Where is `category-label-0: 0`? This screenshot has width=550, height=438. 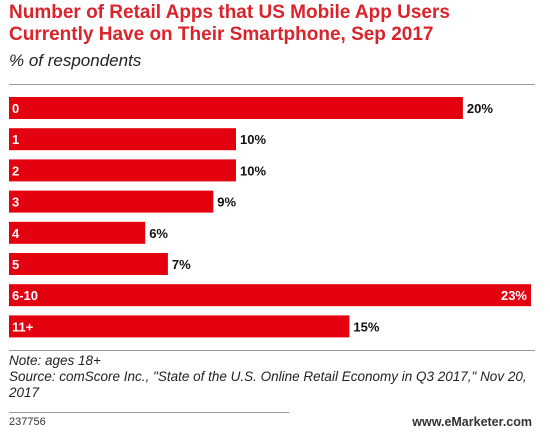 category-label-0: 0 is located at coordinates (15, 108).